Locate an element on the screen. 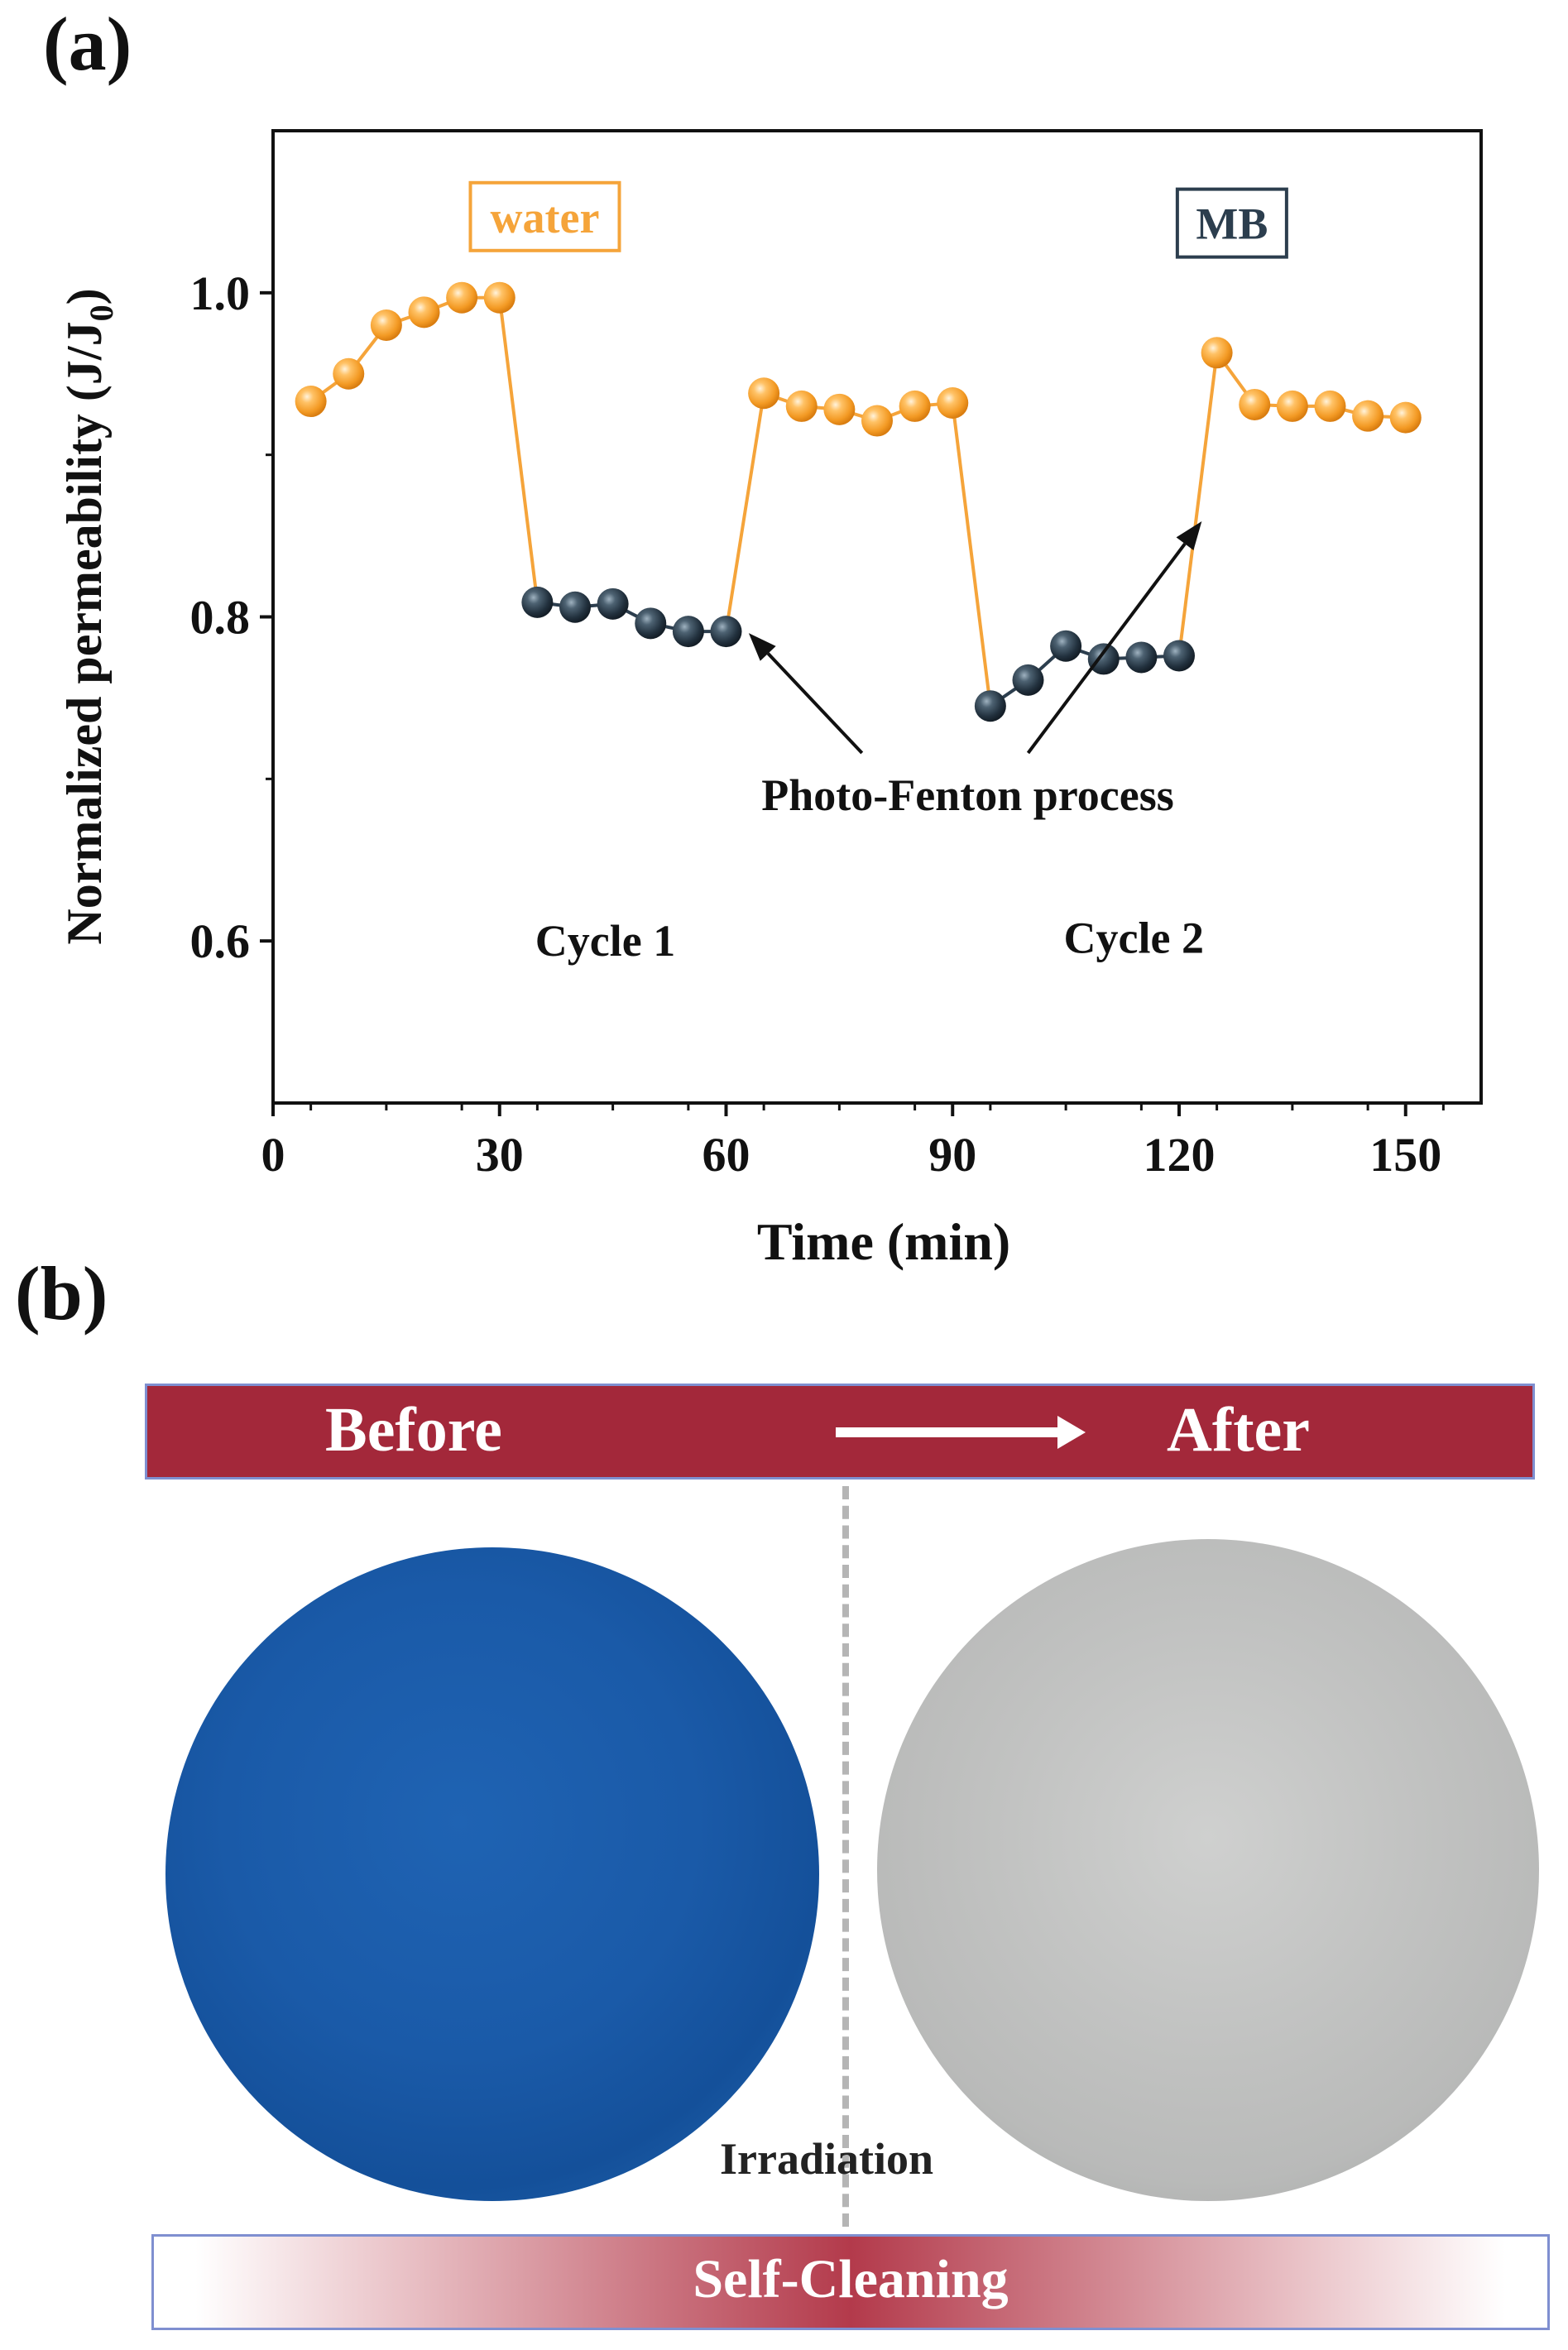 Image resolution: width=1568 pixels, height=2350 pixels. before-label: Before is located at coordinates (414, 1430).